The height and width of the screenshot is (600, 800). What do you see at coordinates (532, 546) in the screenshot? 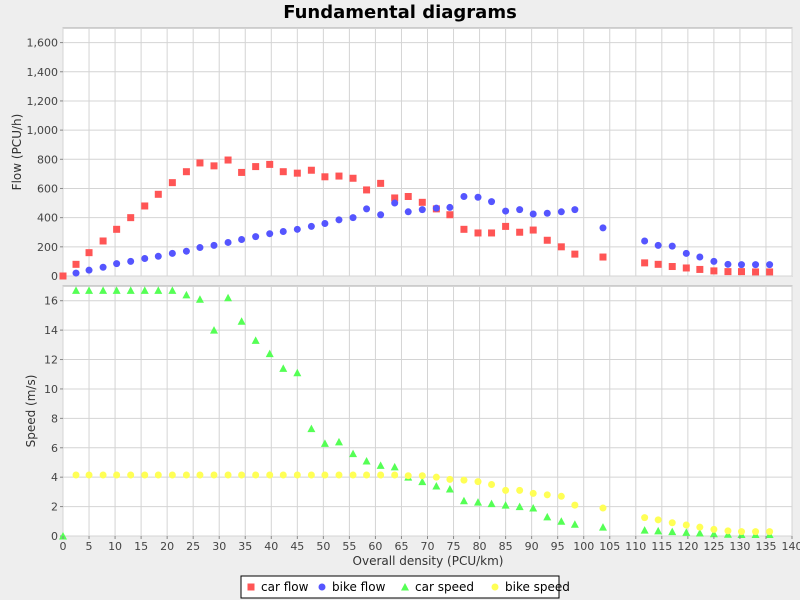
I see `x-tick-label: 90` at bounding box center [532, 546].